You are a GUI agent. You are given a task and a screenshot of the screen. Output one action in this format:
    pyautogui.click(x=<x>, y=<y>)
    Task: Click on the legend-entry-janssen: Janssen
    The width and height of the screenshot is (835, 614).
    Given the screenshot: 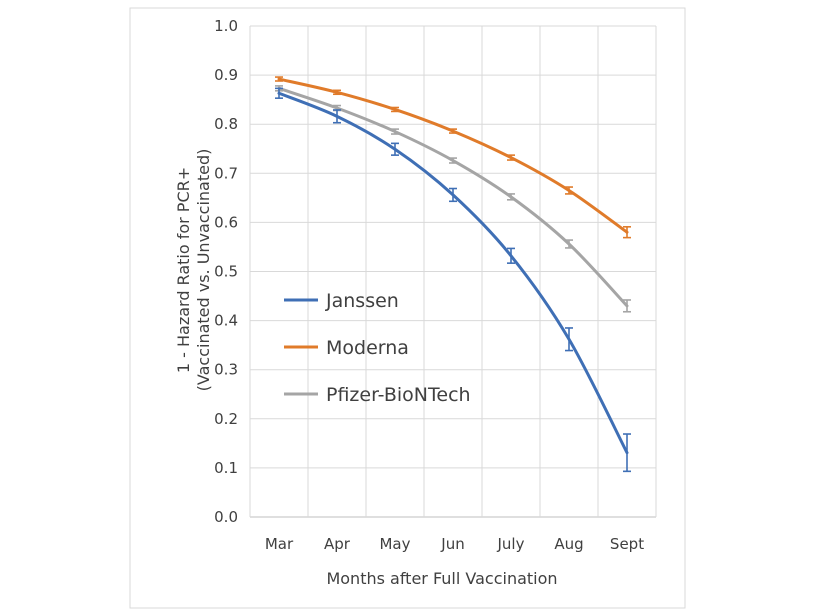 What is the action you would take?
    pyautogui.click(x=341, y=301)
    